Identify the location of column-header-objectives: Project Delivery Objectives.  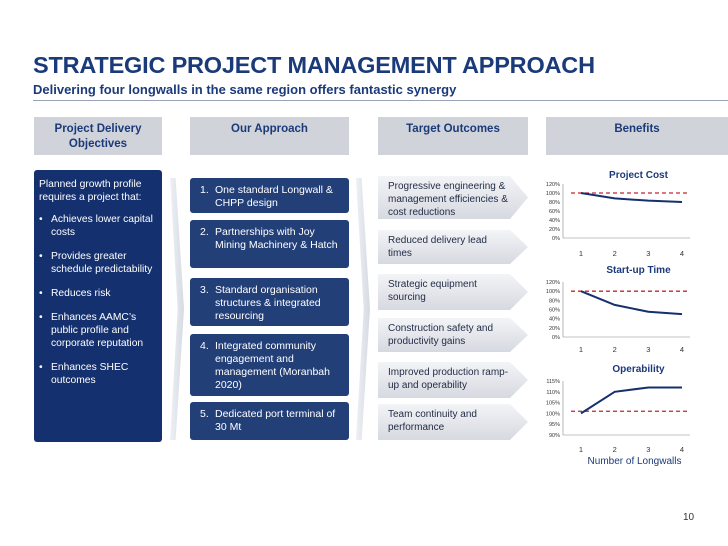
(98, 136).